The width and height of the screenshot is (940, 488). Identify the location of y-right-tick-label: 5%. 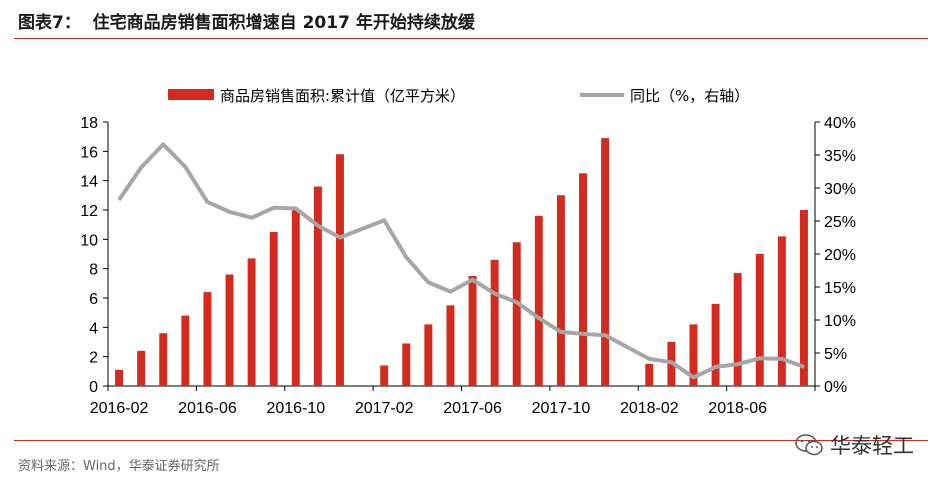
(835, 354).